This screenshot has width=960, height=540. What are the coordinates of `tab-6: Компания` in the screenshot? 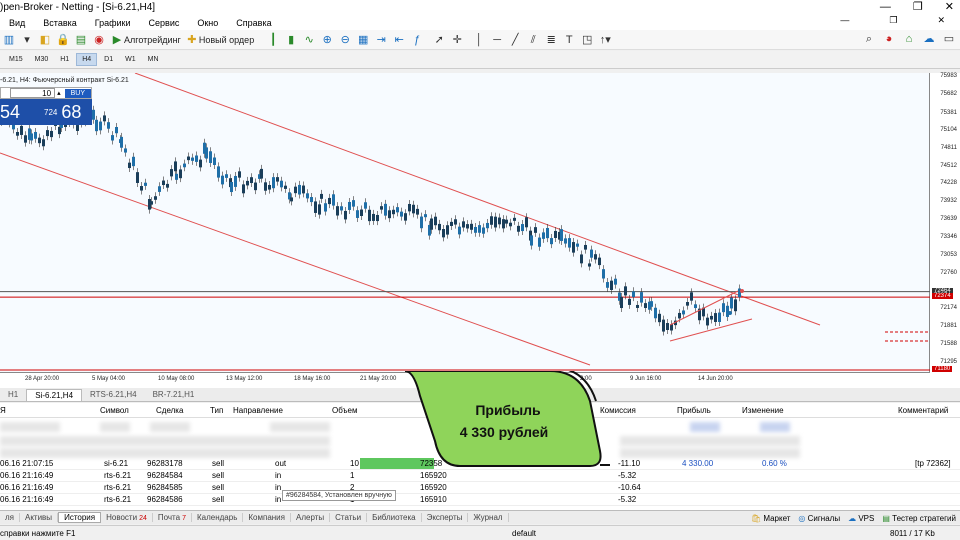 It's located at (267, 517).